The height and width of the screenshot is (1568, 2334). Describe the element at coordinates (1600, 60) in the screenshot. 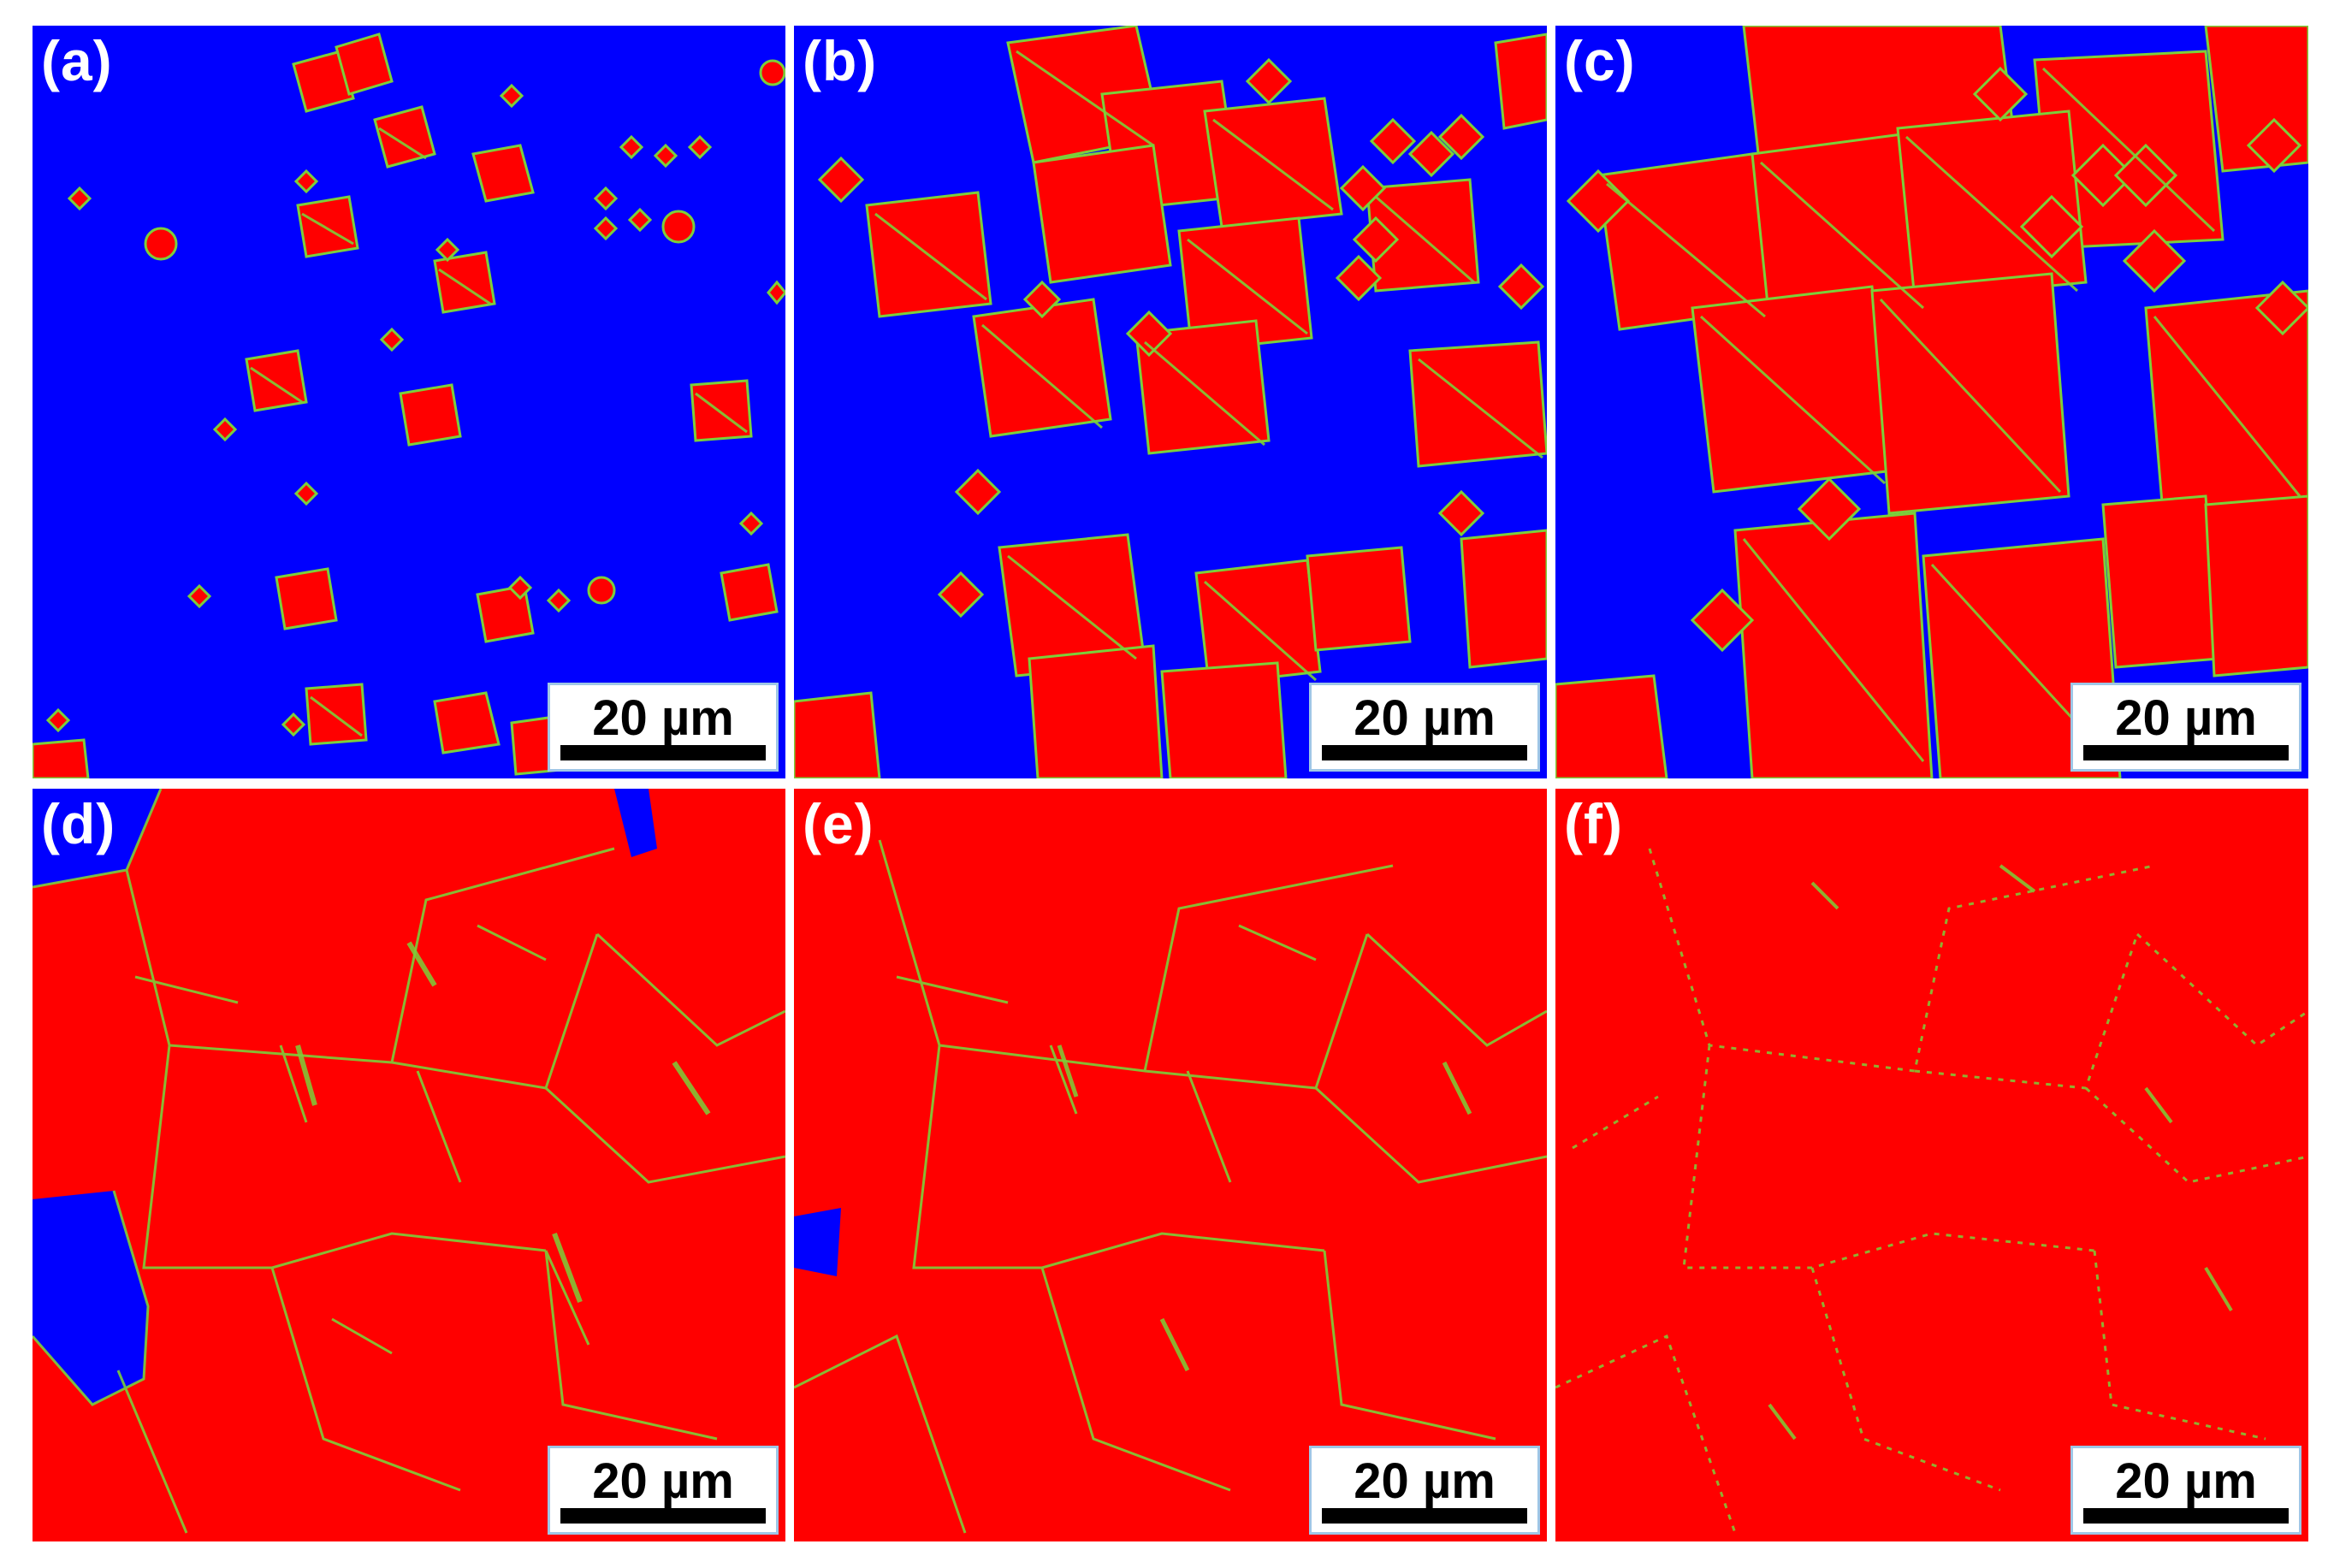

I see `panel-label: (c)` at that location.